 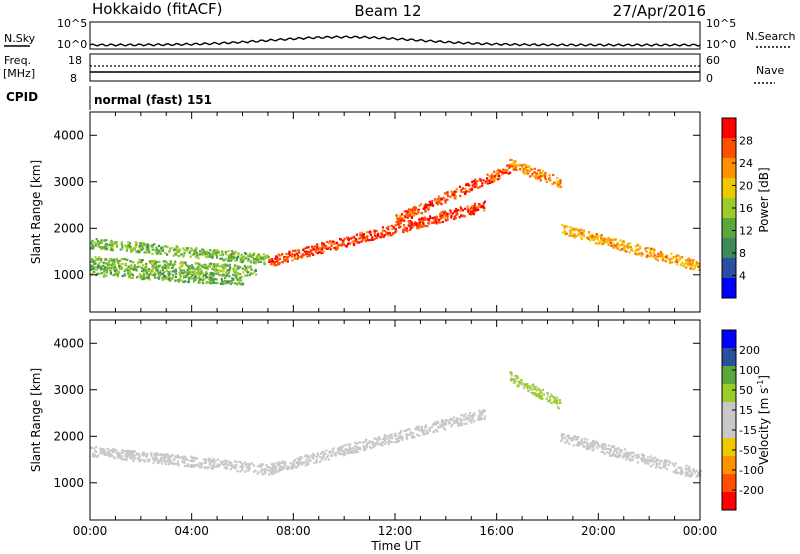 I want to click on colorbar-tick-label: 16, so click(x=746, y=208).